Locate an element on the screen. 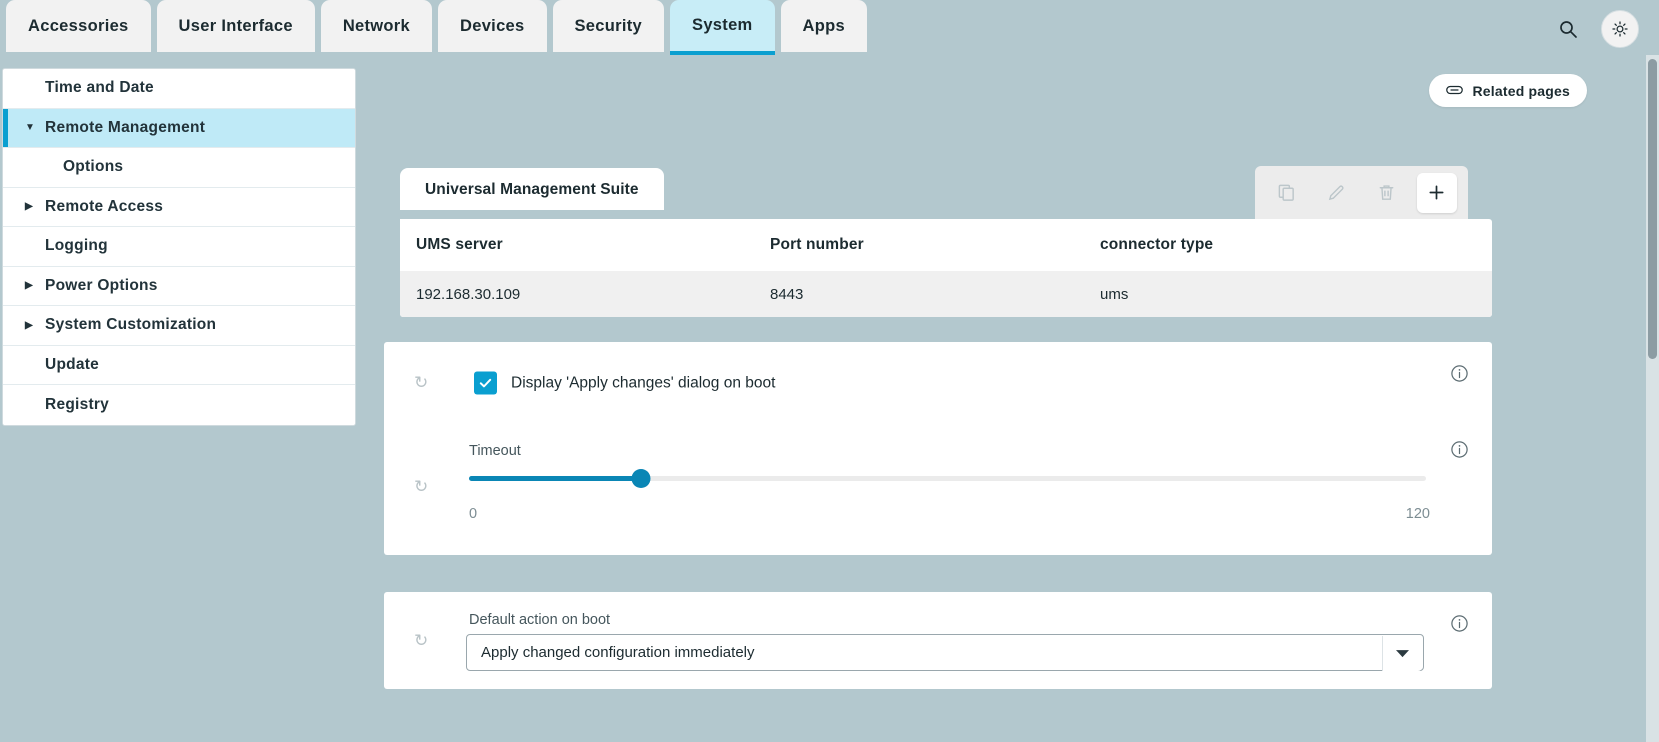 The height and width of the screenshot is (742, 1659). related-pages-label: Related pages is located at coordinates (1521, 90).